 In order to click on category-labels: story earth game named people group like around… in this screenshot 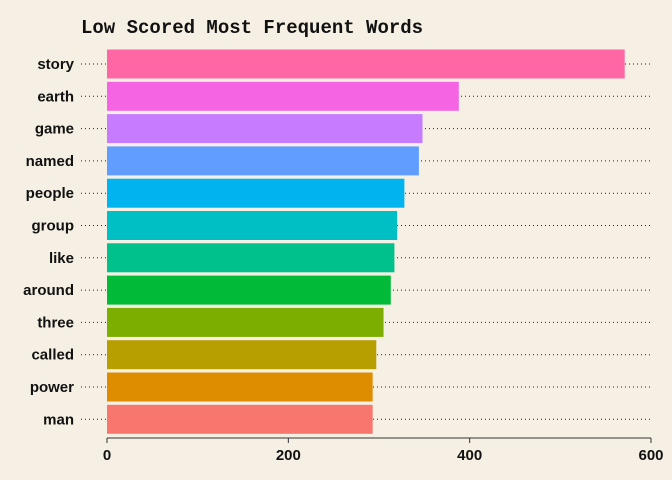, I will do `click(48, 242)`.